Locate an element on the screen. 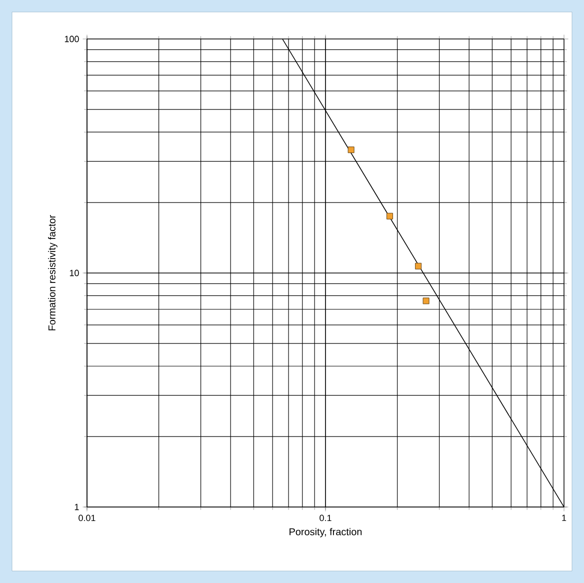 The image size is (584, 583). y-tick-label: 1 is located at coordinates (76, 507).